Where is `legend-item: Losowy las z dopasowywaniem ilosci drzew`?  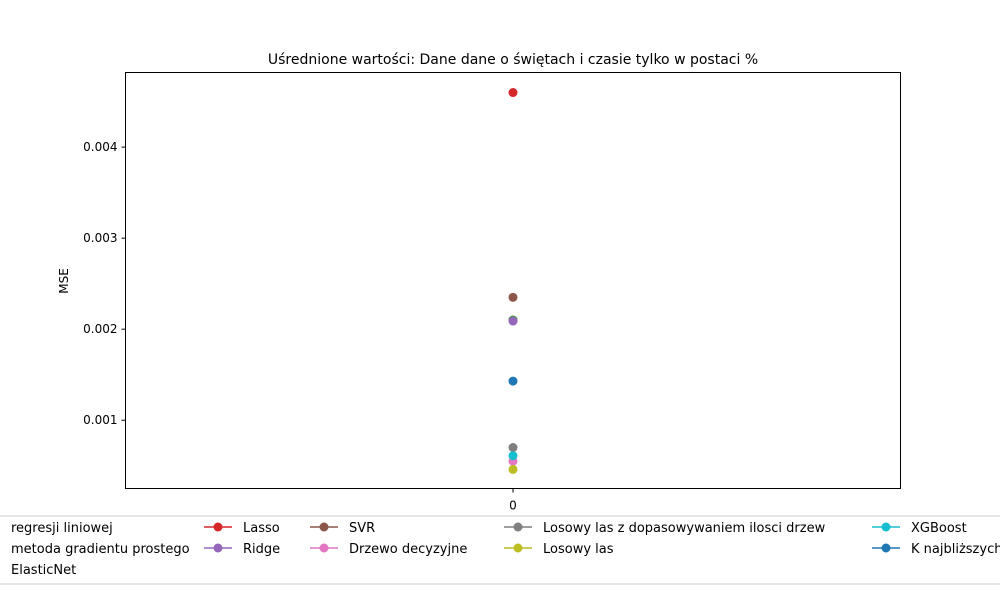
legend-item: Losowy las z dopasowywaniem ilosci drzew is located at coordinates (665, 528).